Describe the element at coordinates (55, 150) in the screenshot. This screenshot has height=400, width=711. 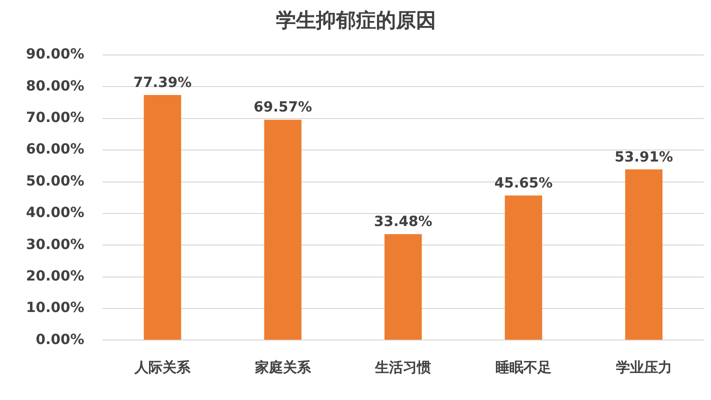
I see `y-tick-label: 60.00%` at that location.